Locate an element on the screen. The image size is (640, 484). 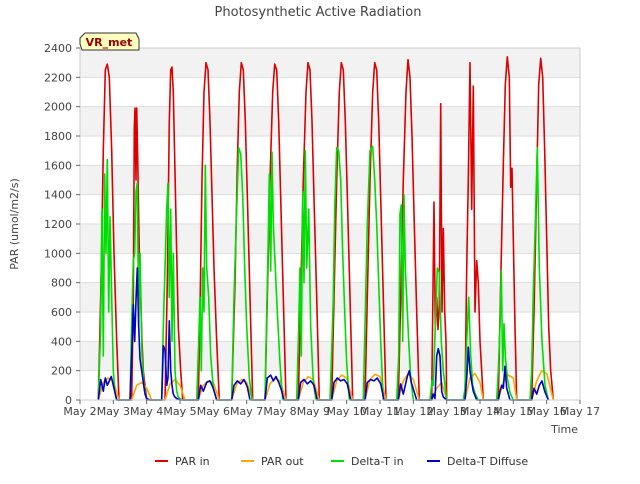
y-tick-label: 0 is located at coordinates (68, 400).